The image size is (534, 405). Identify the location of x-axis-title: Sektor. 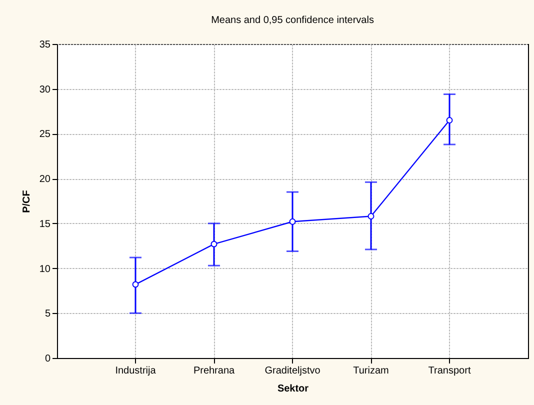
(293, 389).